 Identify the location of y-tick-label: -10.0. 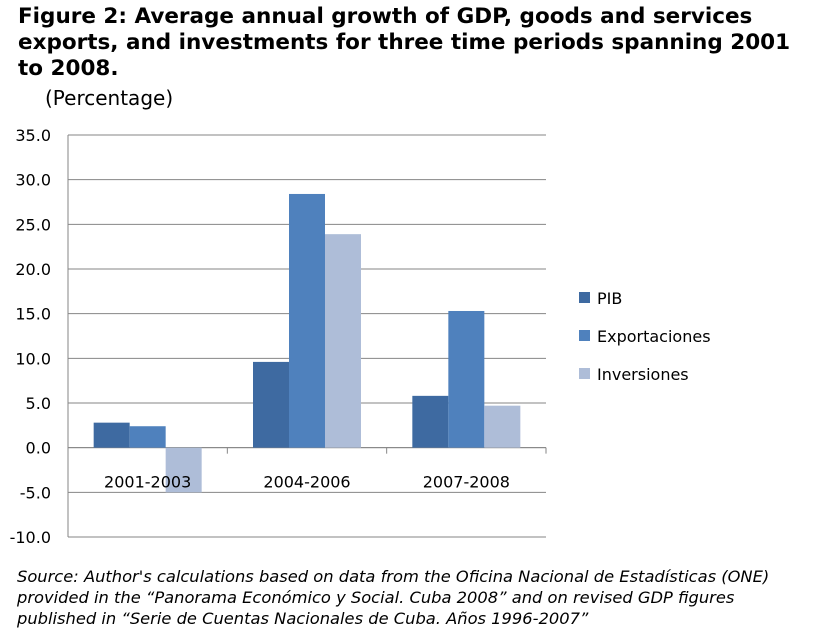
(30, 537).